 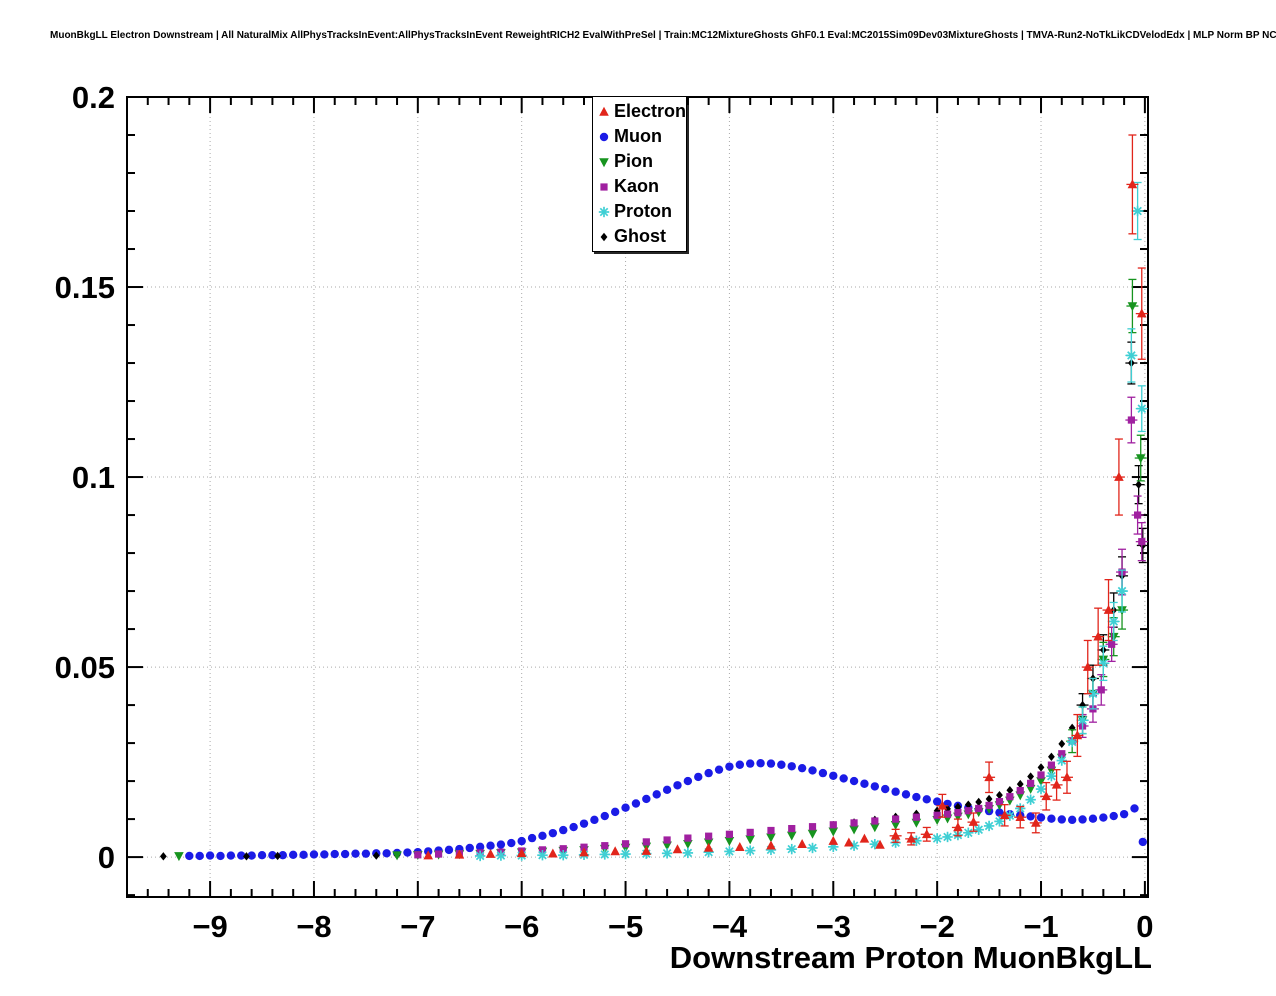 What do you see at coordinates (604, 136) in the screenshot?
I see `muon-marker-icon` at bounding box center [604, 136].